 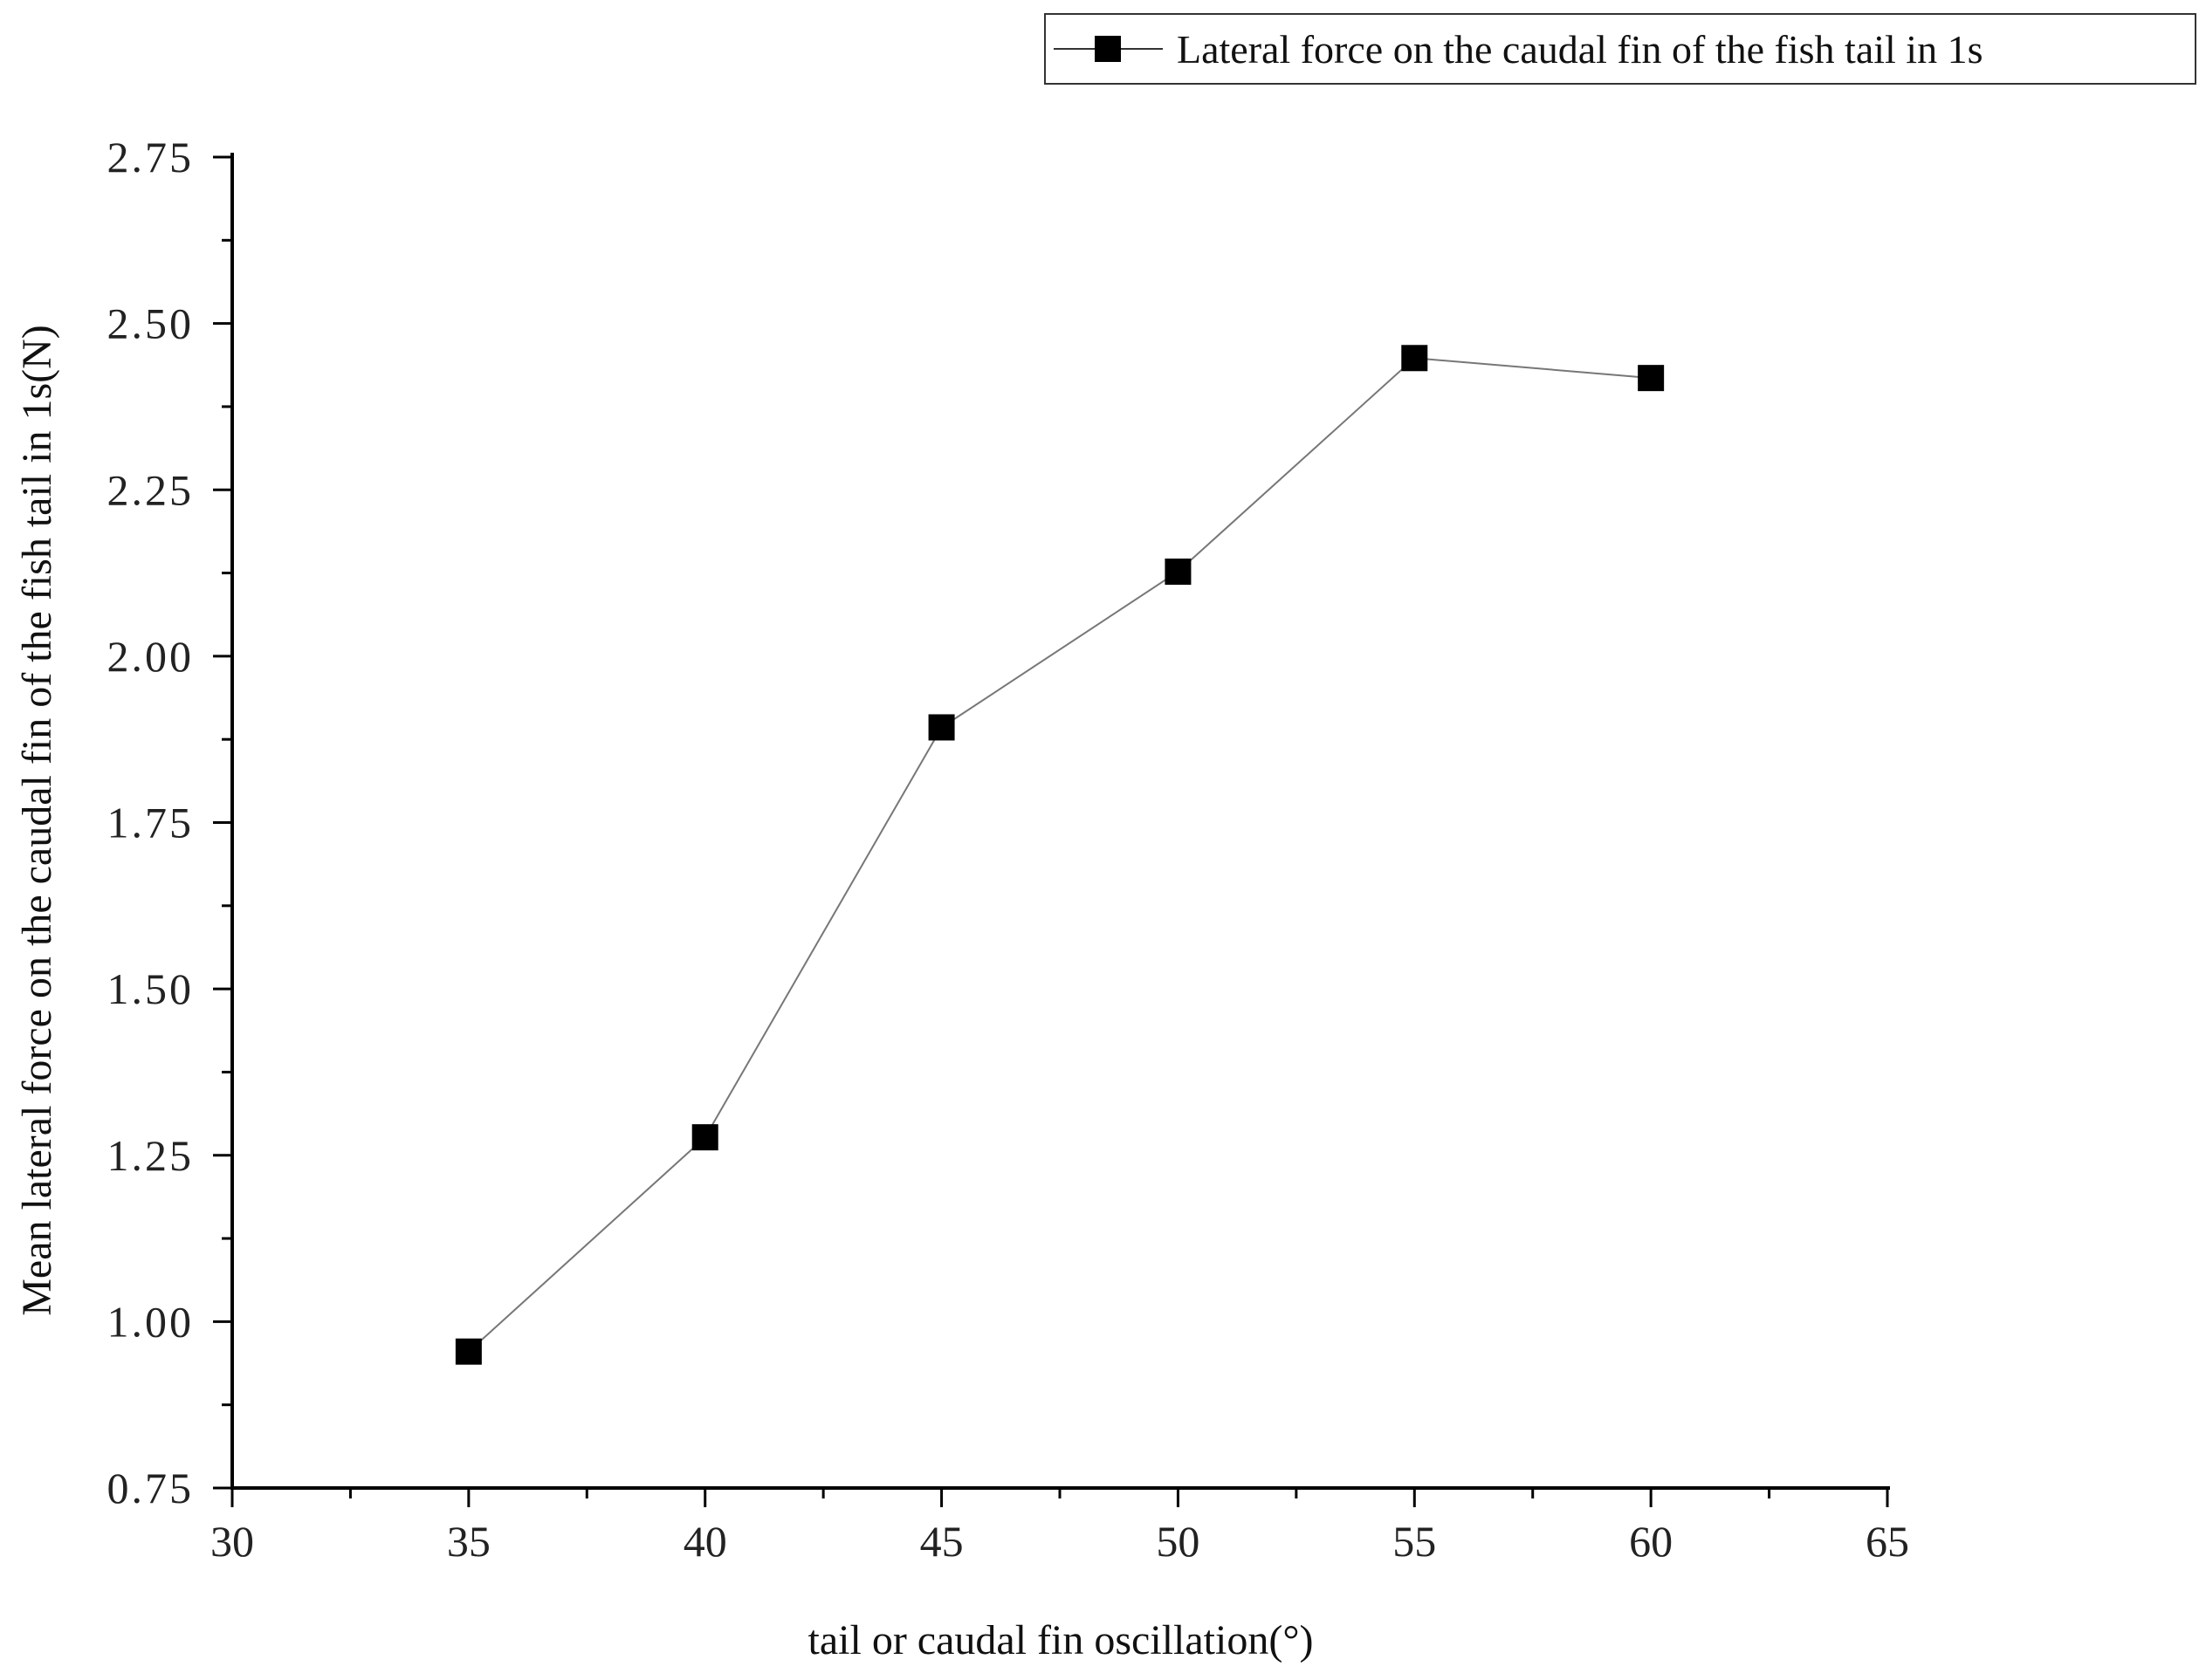 What do you see at coordinates (151, 656) in the screenshot?
I see `y-tick-label: 2.00` at bounding box center [151, 656].